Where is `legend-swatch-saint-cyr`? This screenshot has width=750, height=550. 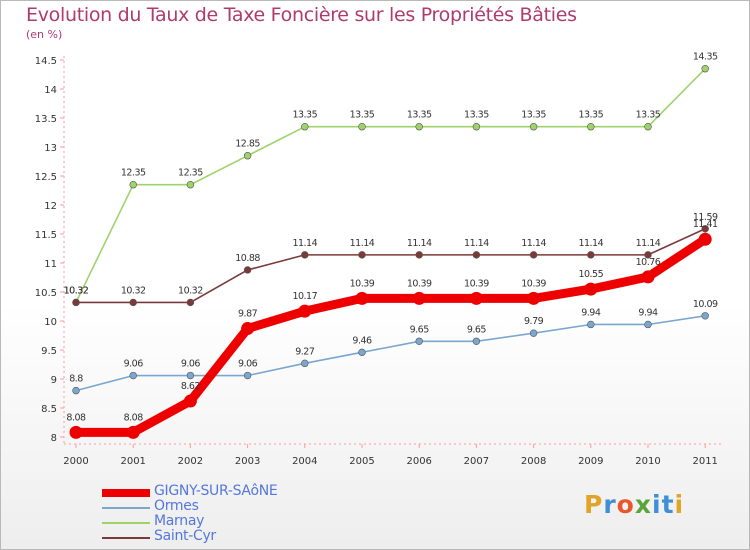 legend-swatch-saint-cyr is located at coordinates (126, 538).